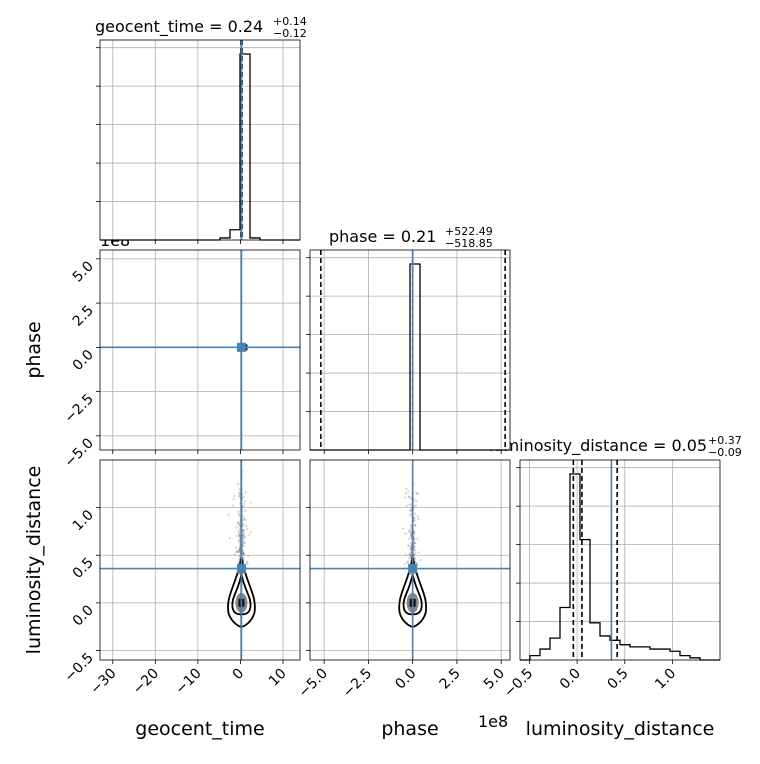  Describe the element at coordinates (598, 446) in the screenshot. I see `title-luminosity-distance: luminosity_distance = 0.05` at that location.